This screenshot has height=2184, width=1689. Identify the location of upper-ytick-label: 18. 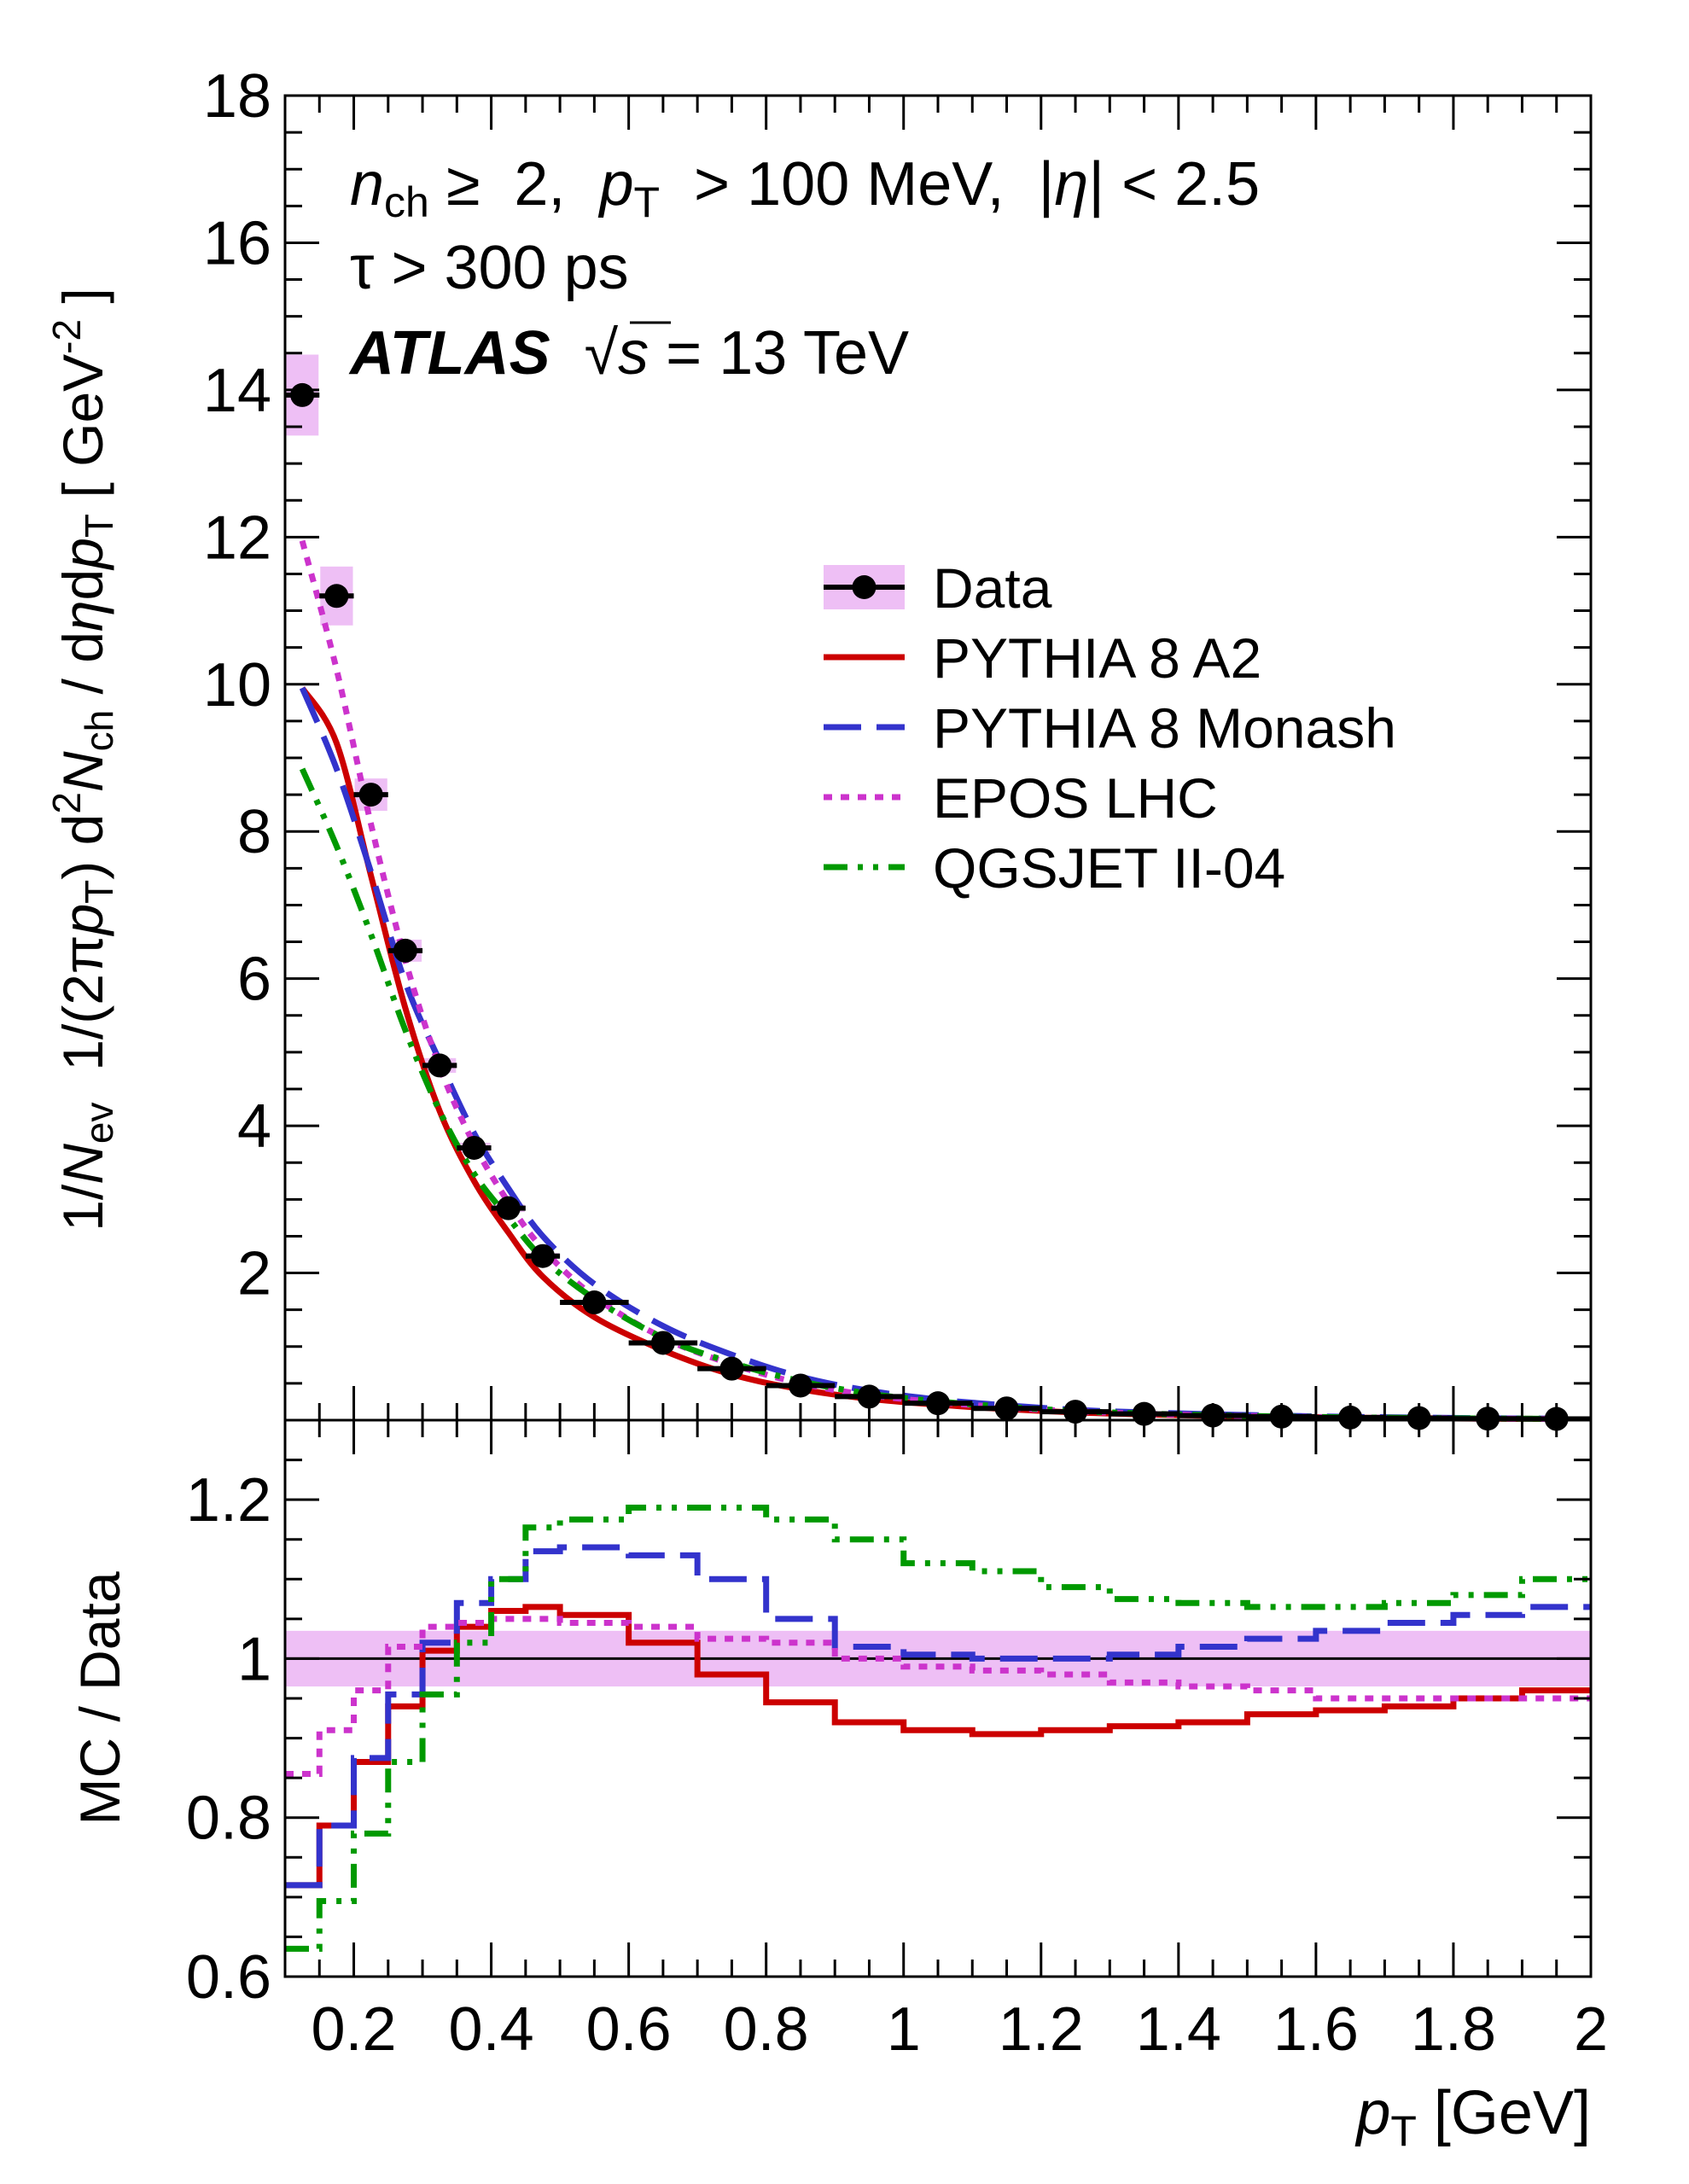
(237, 96).